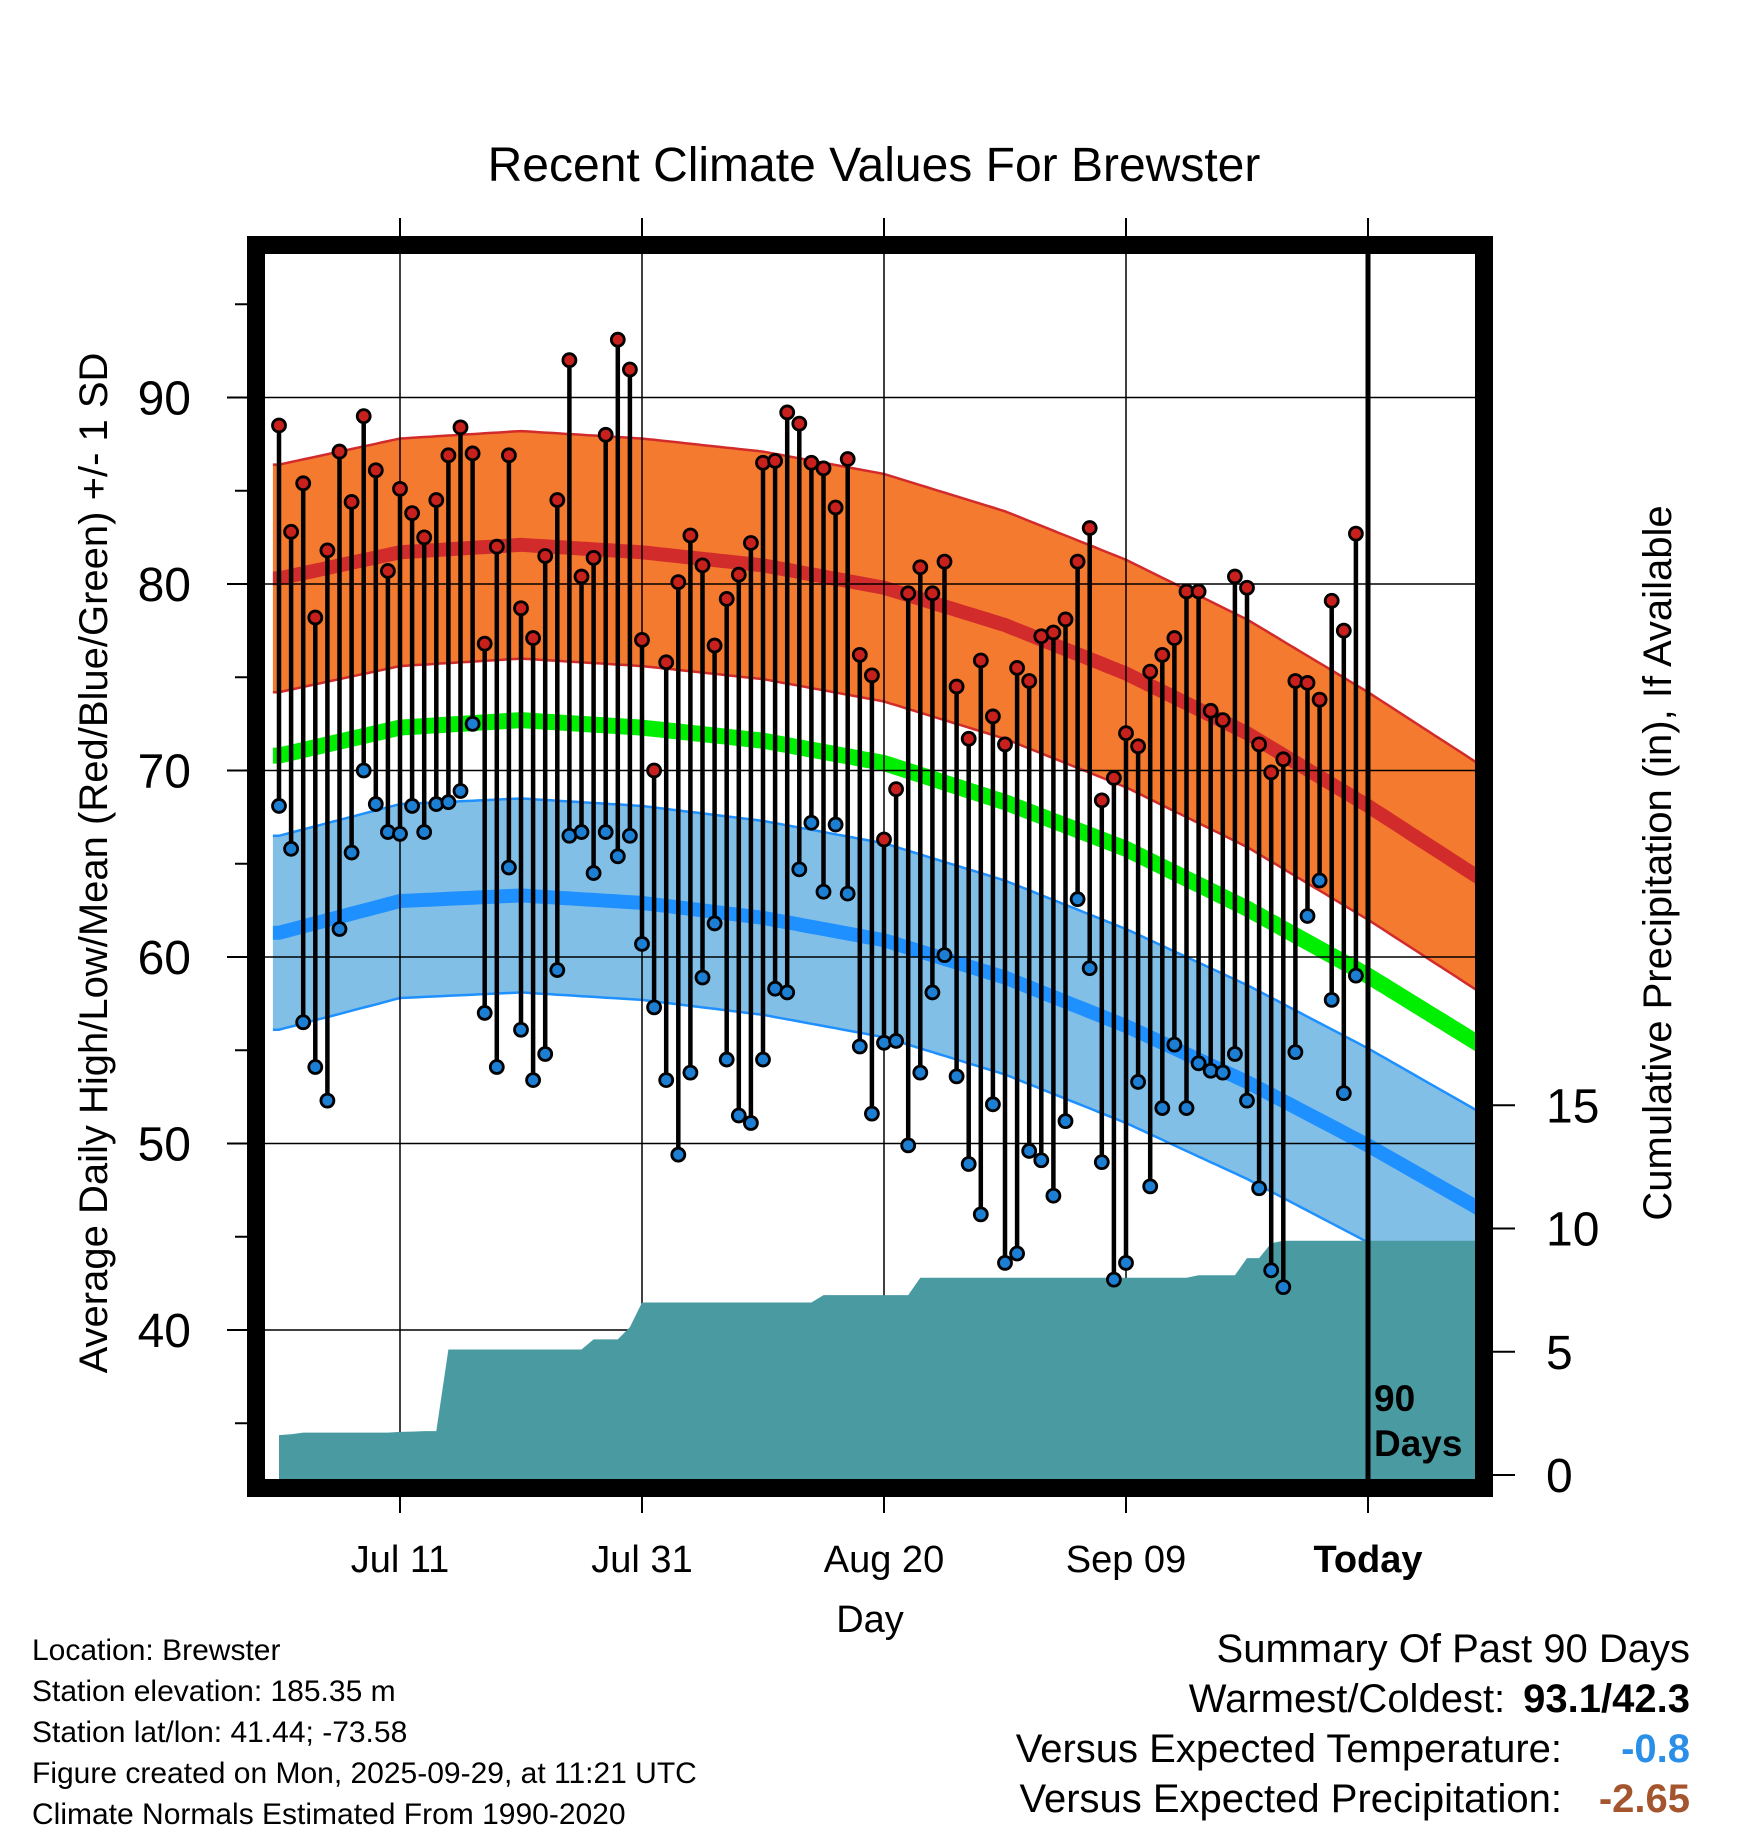 This screenshot has width=1748, height=1835. Describe the element at coordinates (1572, 1106) in the screenshot. I see `y2-tick-label: 15` at that location.